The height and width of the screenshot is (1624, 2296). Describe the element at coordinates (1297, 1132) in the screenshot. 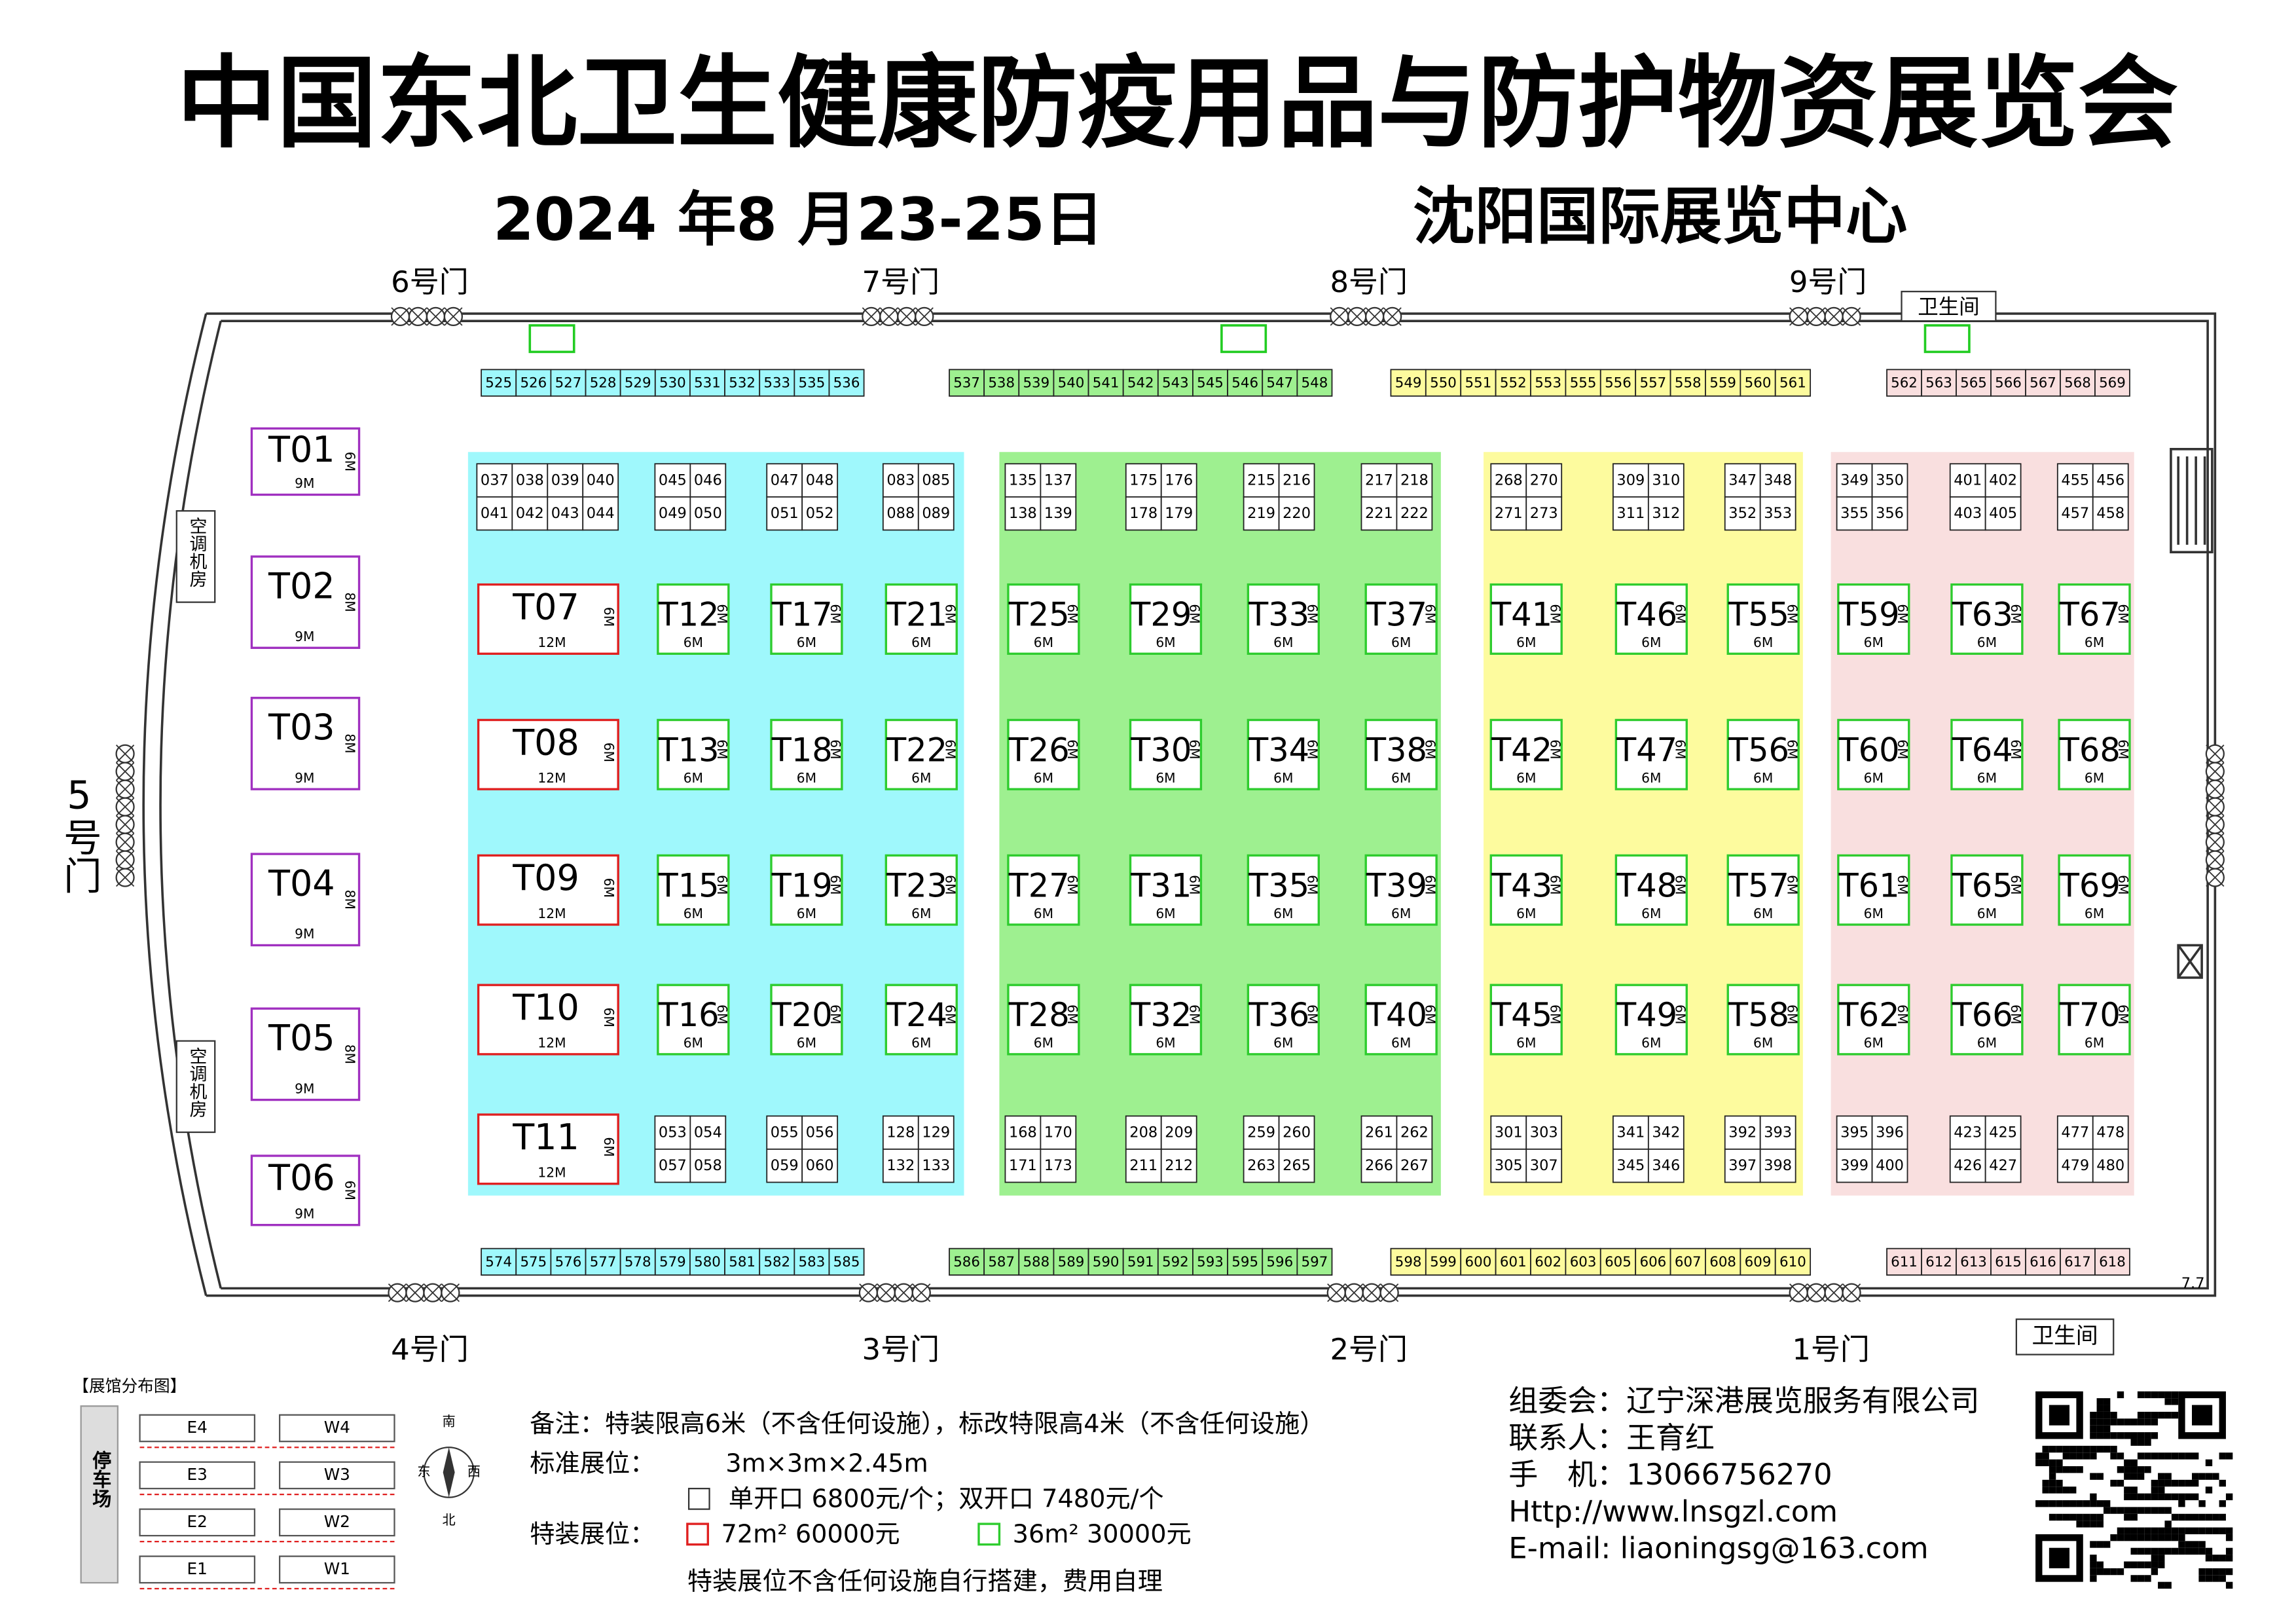

I see `booth-number: 260` at that location.